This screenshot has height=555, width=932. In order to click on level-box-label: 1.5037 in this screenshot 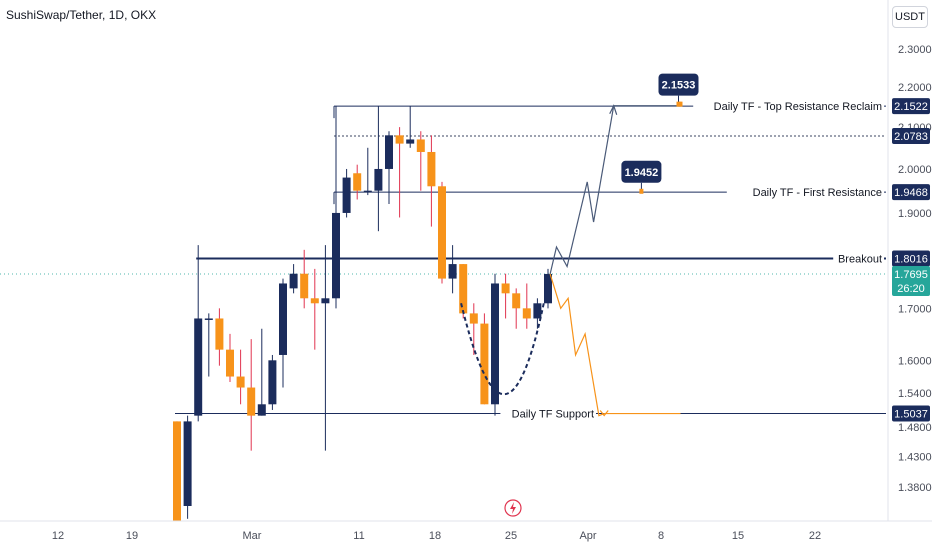, I will do `click(911, 415)`.